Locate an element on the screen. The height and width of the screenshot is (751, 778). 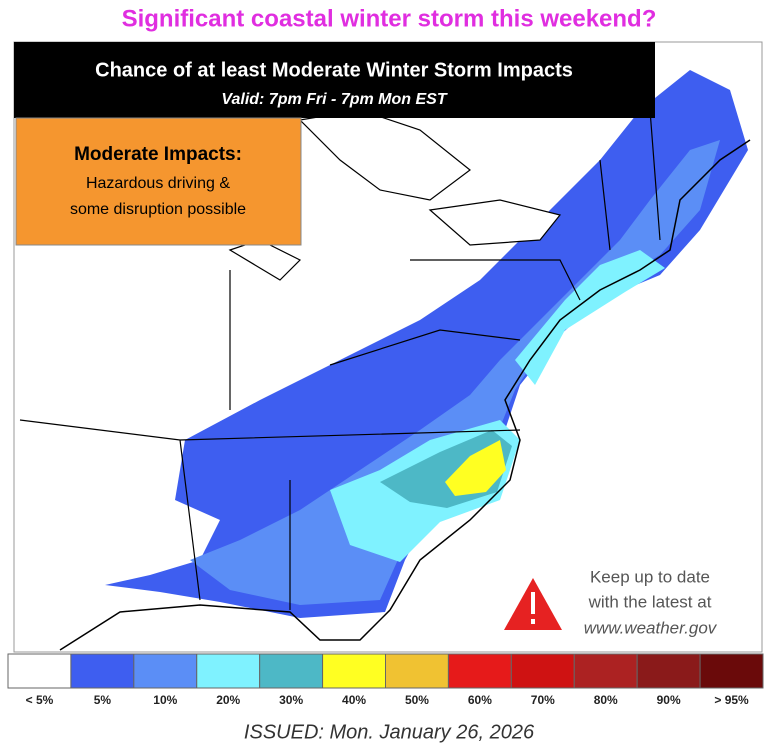
legend-label: 70% is located at coordinates (543, 700).